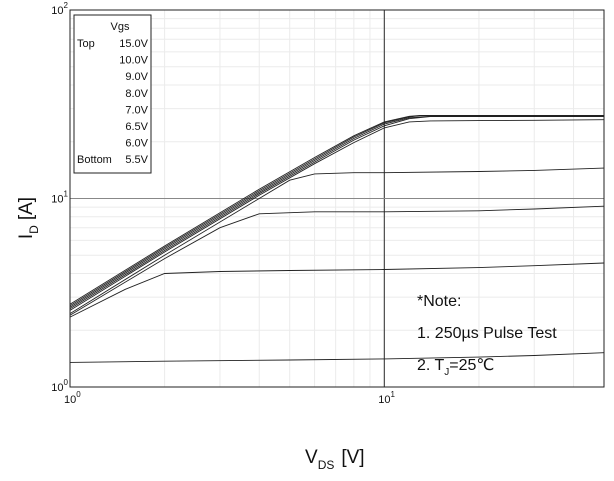 Image resolution: width=614 pixels, height=481 pixels. I want to click on legend-entry: 7.0V, so click(136, 110).